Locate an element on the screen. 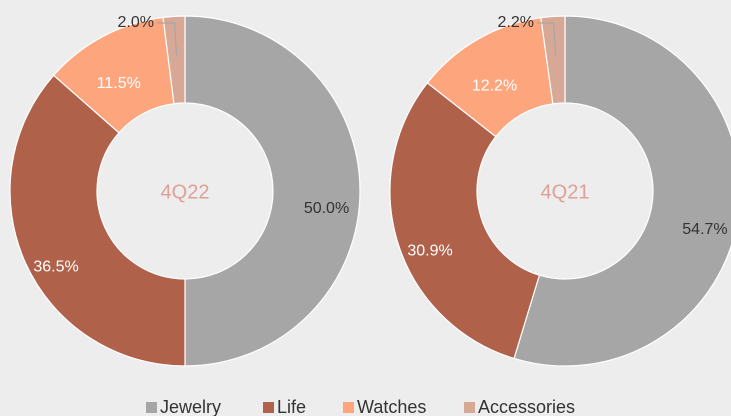 This screenshot has height=416, width=731. data-label: 12.2% is located at coordinates (494, 86).